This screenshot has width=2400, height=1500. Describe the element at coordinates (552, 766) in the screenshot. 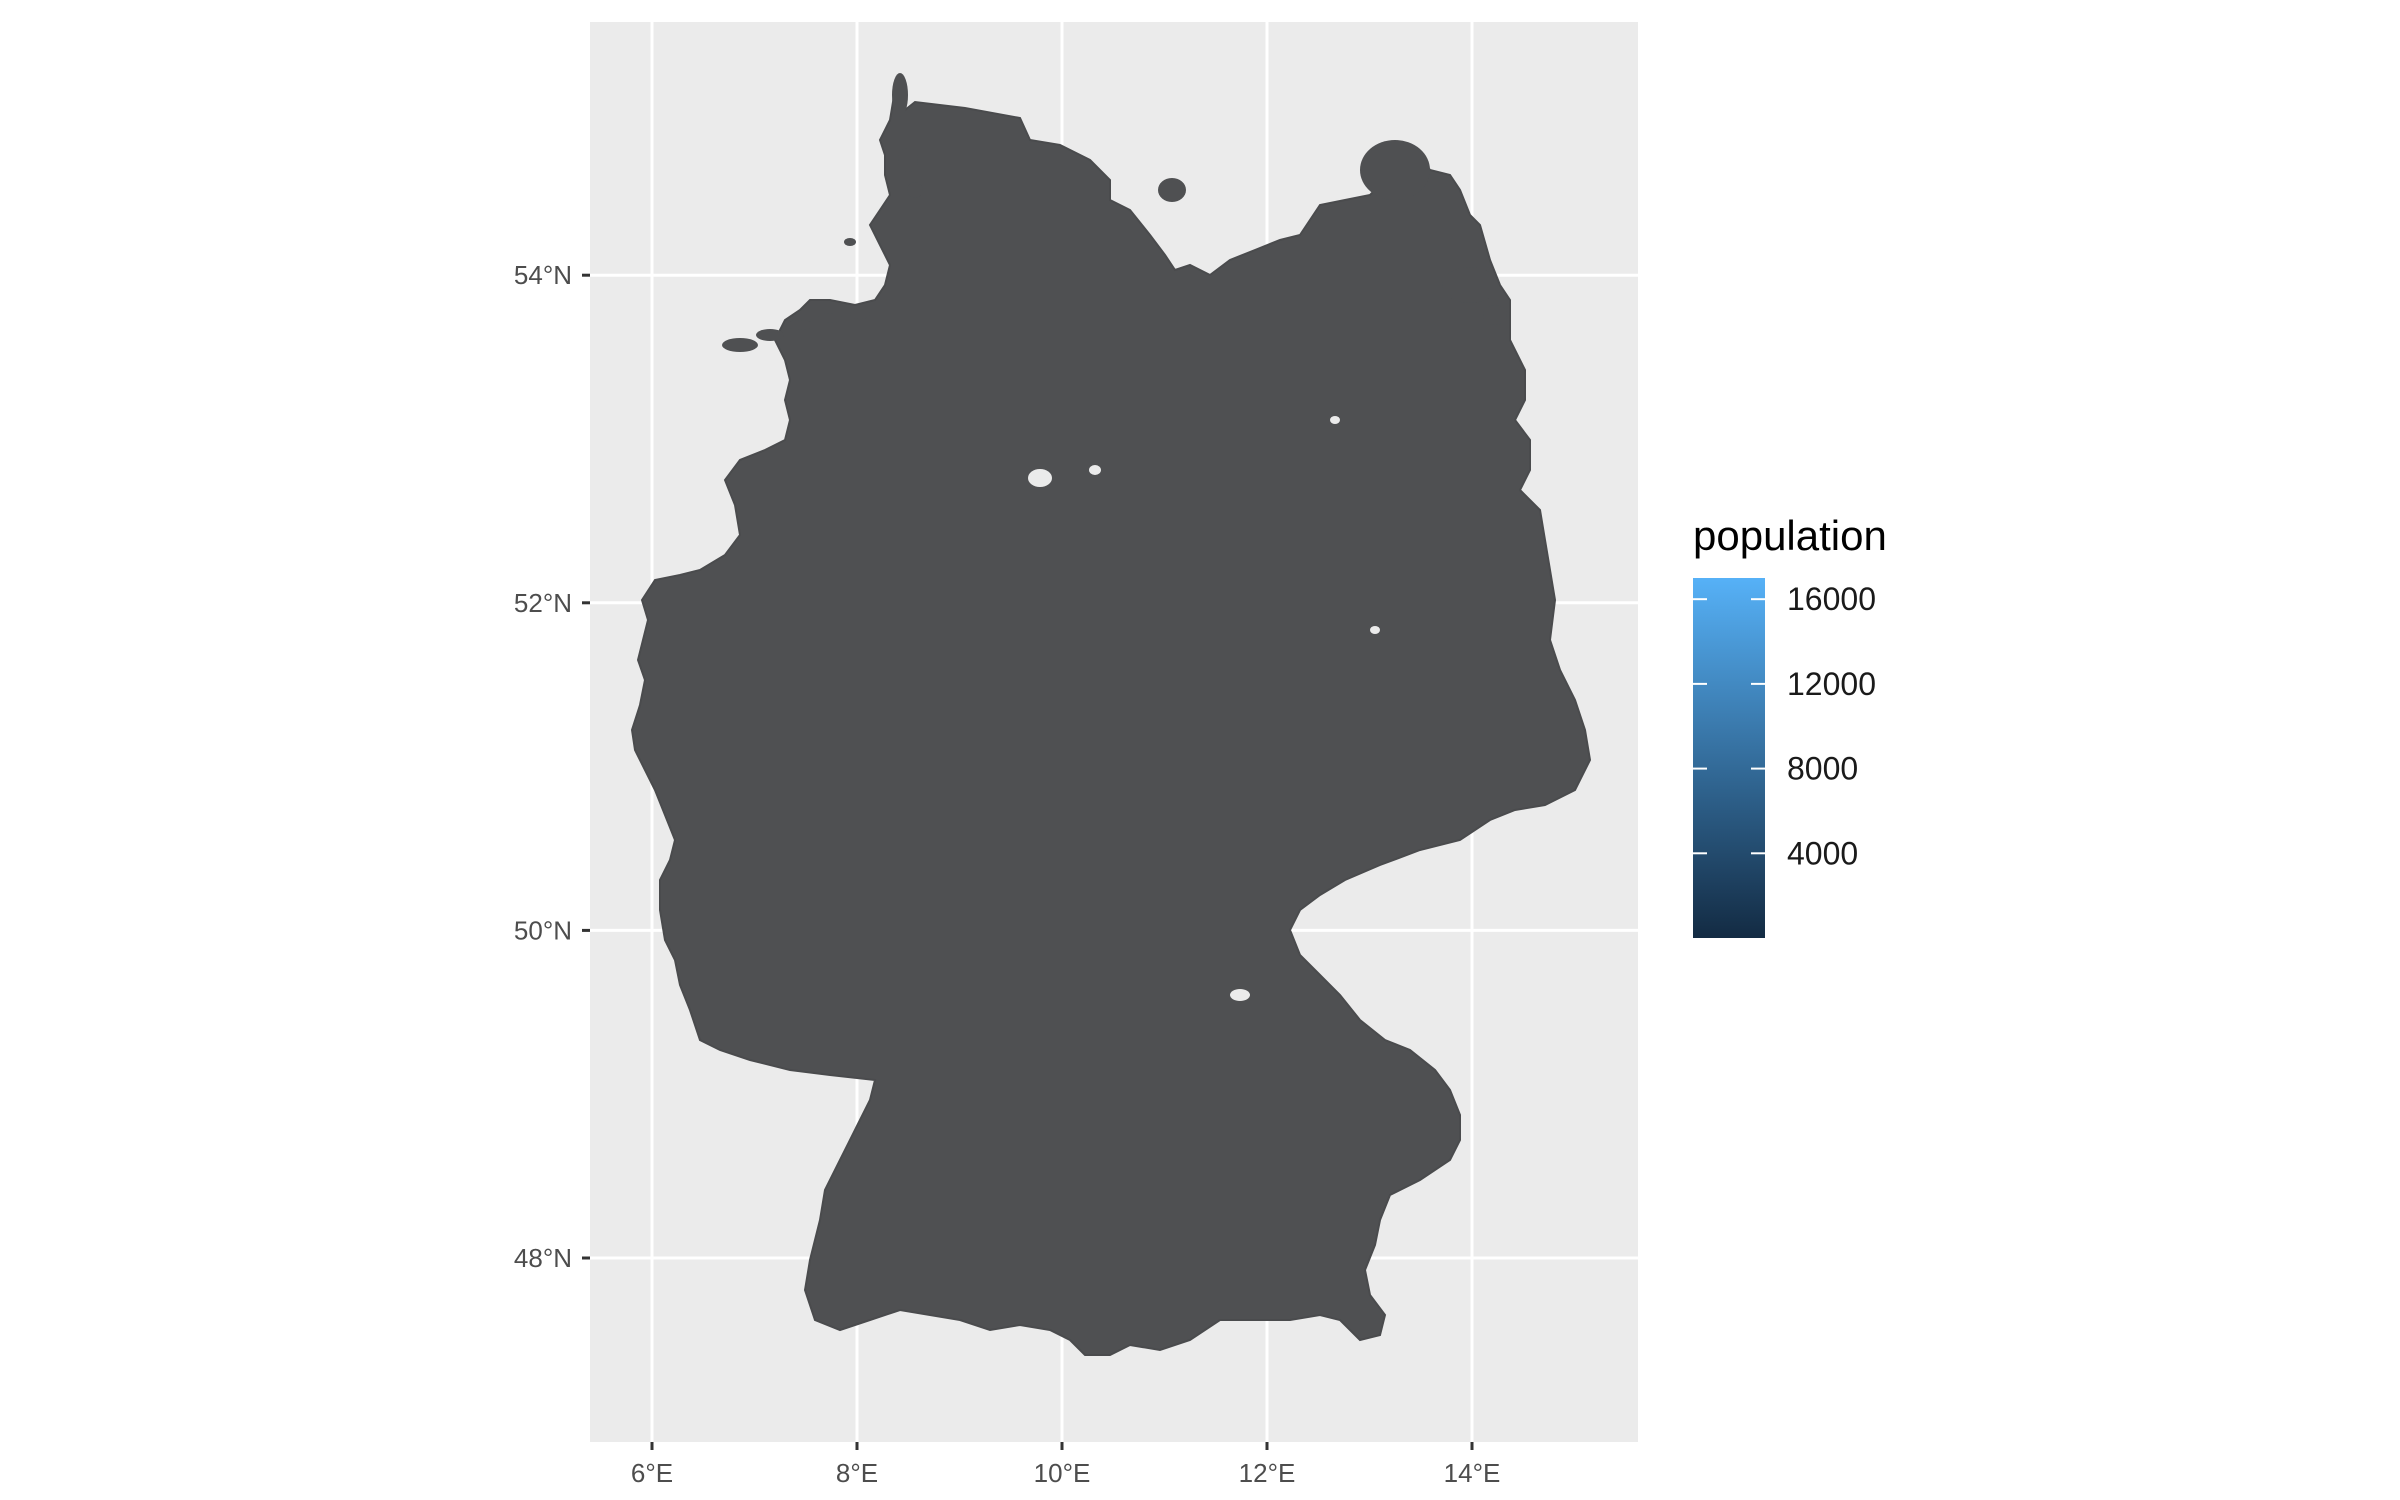

I see `y-axis: 48°N 50°N 52°N 54°N` at that location.